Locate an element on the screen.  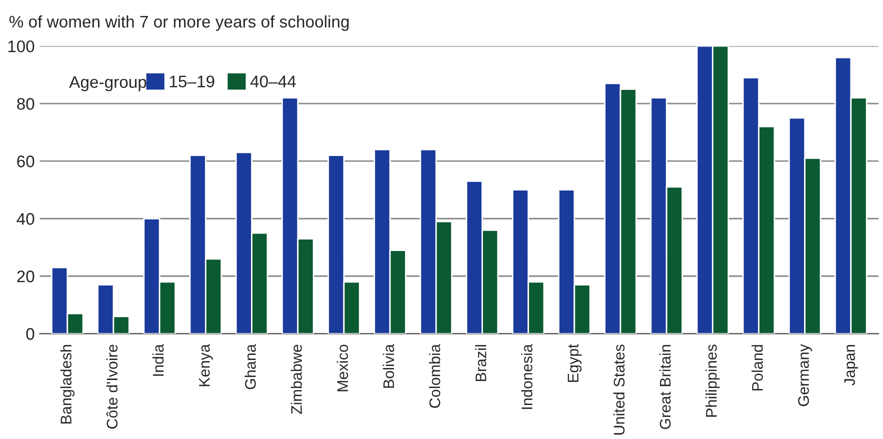
y-tick-label: 0 is located at coordinates (30, 334).